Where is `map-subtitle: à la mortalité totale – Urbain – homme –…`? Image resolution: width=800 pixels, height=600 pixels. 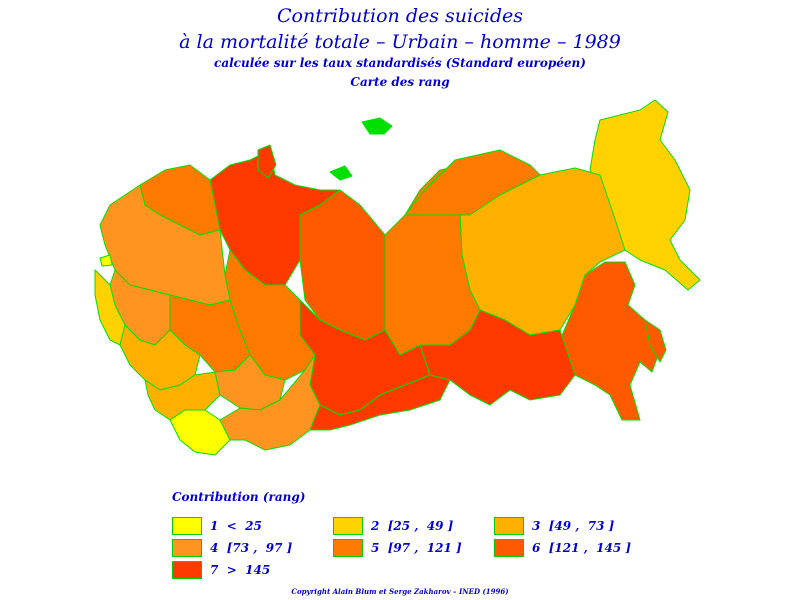
map-subtitle: à la mortalité totale – Urbain – homme –… is located at coordinates (400, 42).